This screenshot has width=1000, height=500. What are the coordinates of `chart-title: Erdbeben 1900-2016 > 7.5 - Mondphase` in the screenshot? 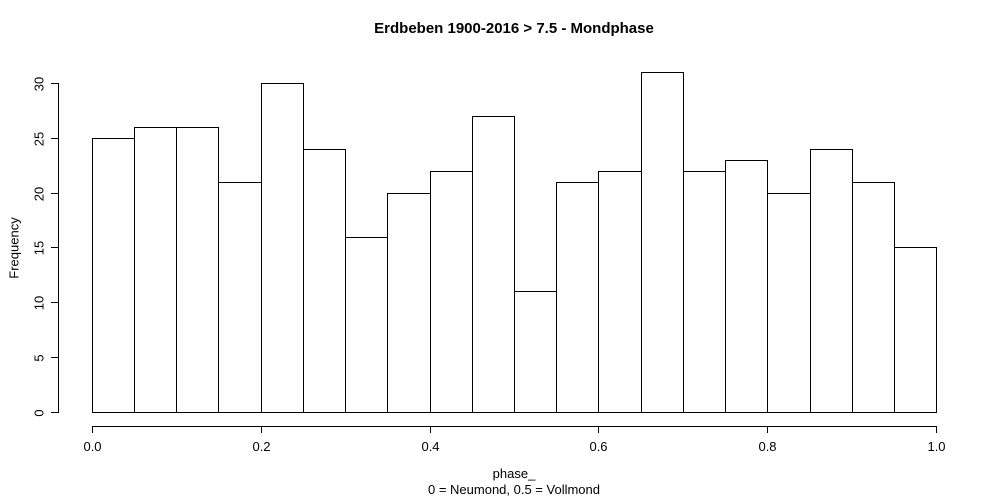 It's located at (514, 28).